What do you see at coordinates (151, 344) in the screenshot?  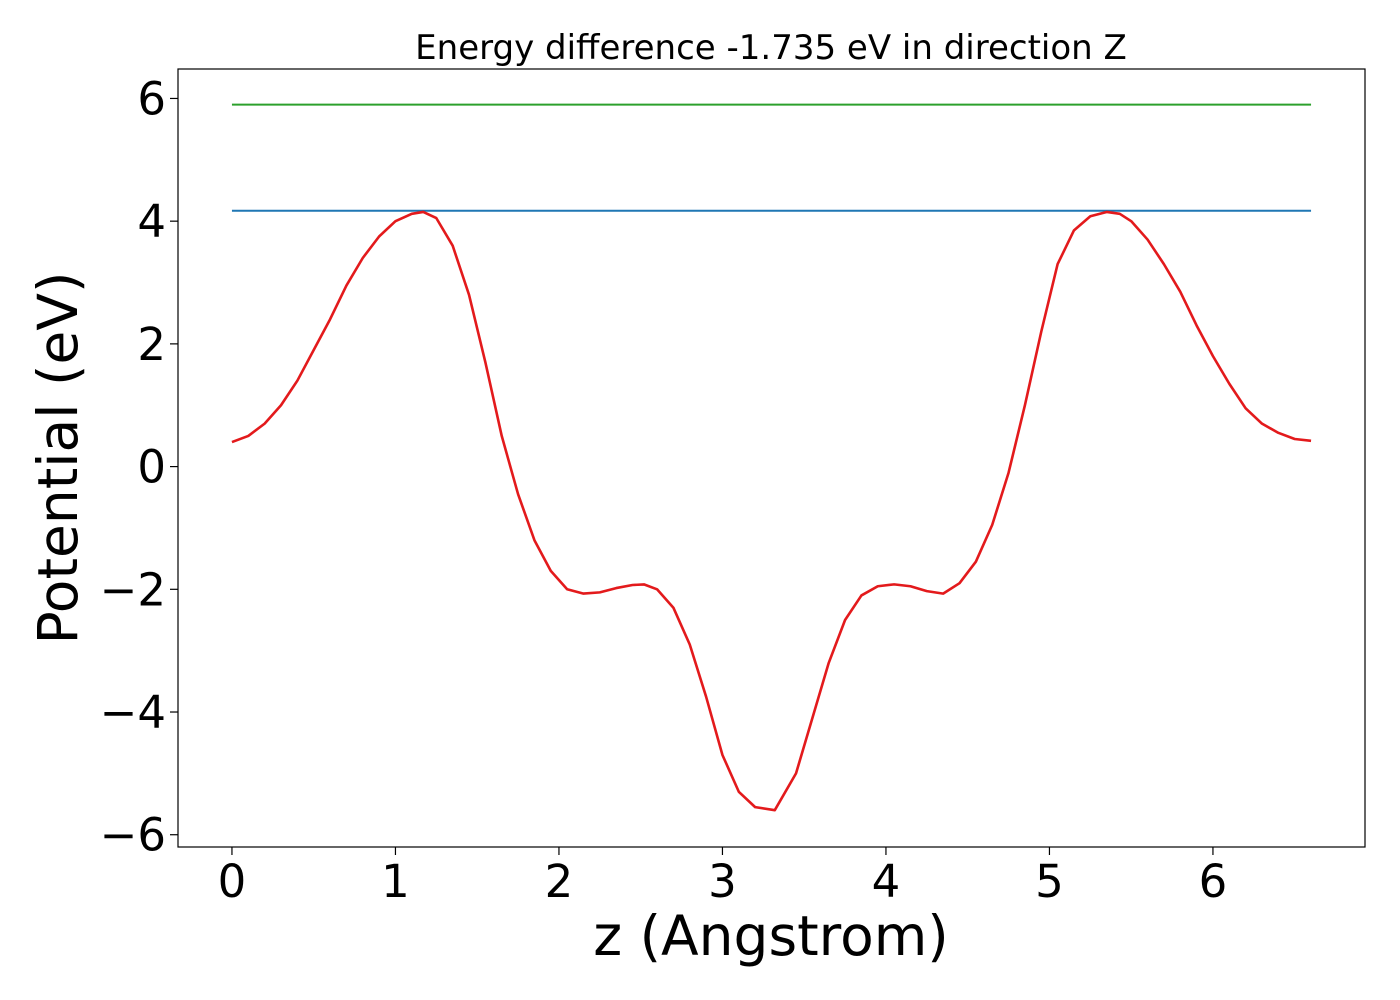 I see `y-tick-label: 2` at bounding box center [151, 344].